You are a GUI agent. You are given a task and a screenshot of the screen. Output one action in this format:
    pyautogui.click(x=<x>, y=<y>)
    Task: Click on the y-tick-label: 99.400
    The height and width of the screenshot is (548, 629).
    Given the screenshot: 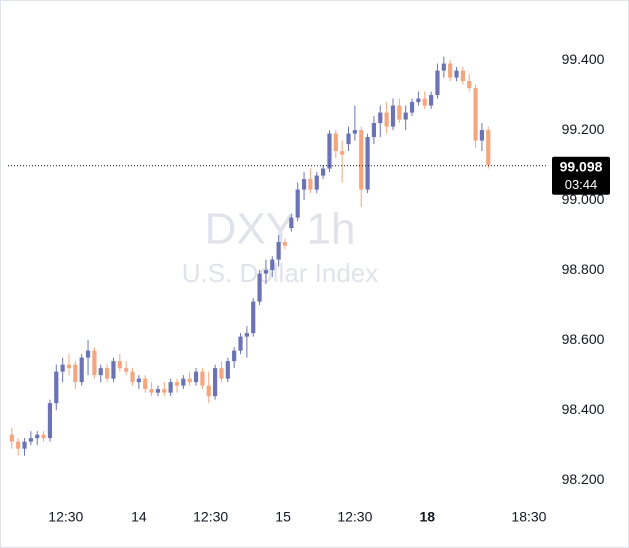 What is the action you would take?
    pyautogui.click(x=583, y=59)
    